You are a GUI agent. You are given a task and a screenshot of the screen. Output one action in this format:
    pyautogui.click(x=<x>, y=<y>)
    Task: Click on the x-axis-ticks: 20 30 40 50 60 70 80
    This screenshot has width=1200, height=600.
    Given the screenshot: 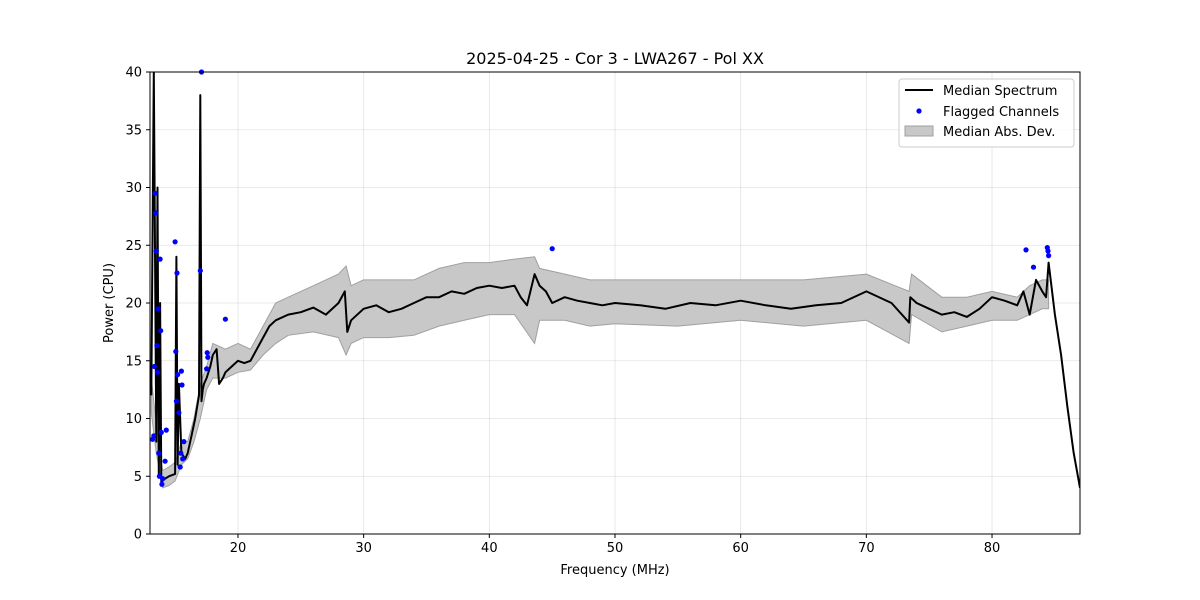 What is the action you would take?
    pyautogui.click(x=615, y=545)
    